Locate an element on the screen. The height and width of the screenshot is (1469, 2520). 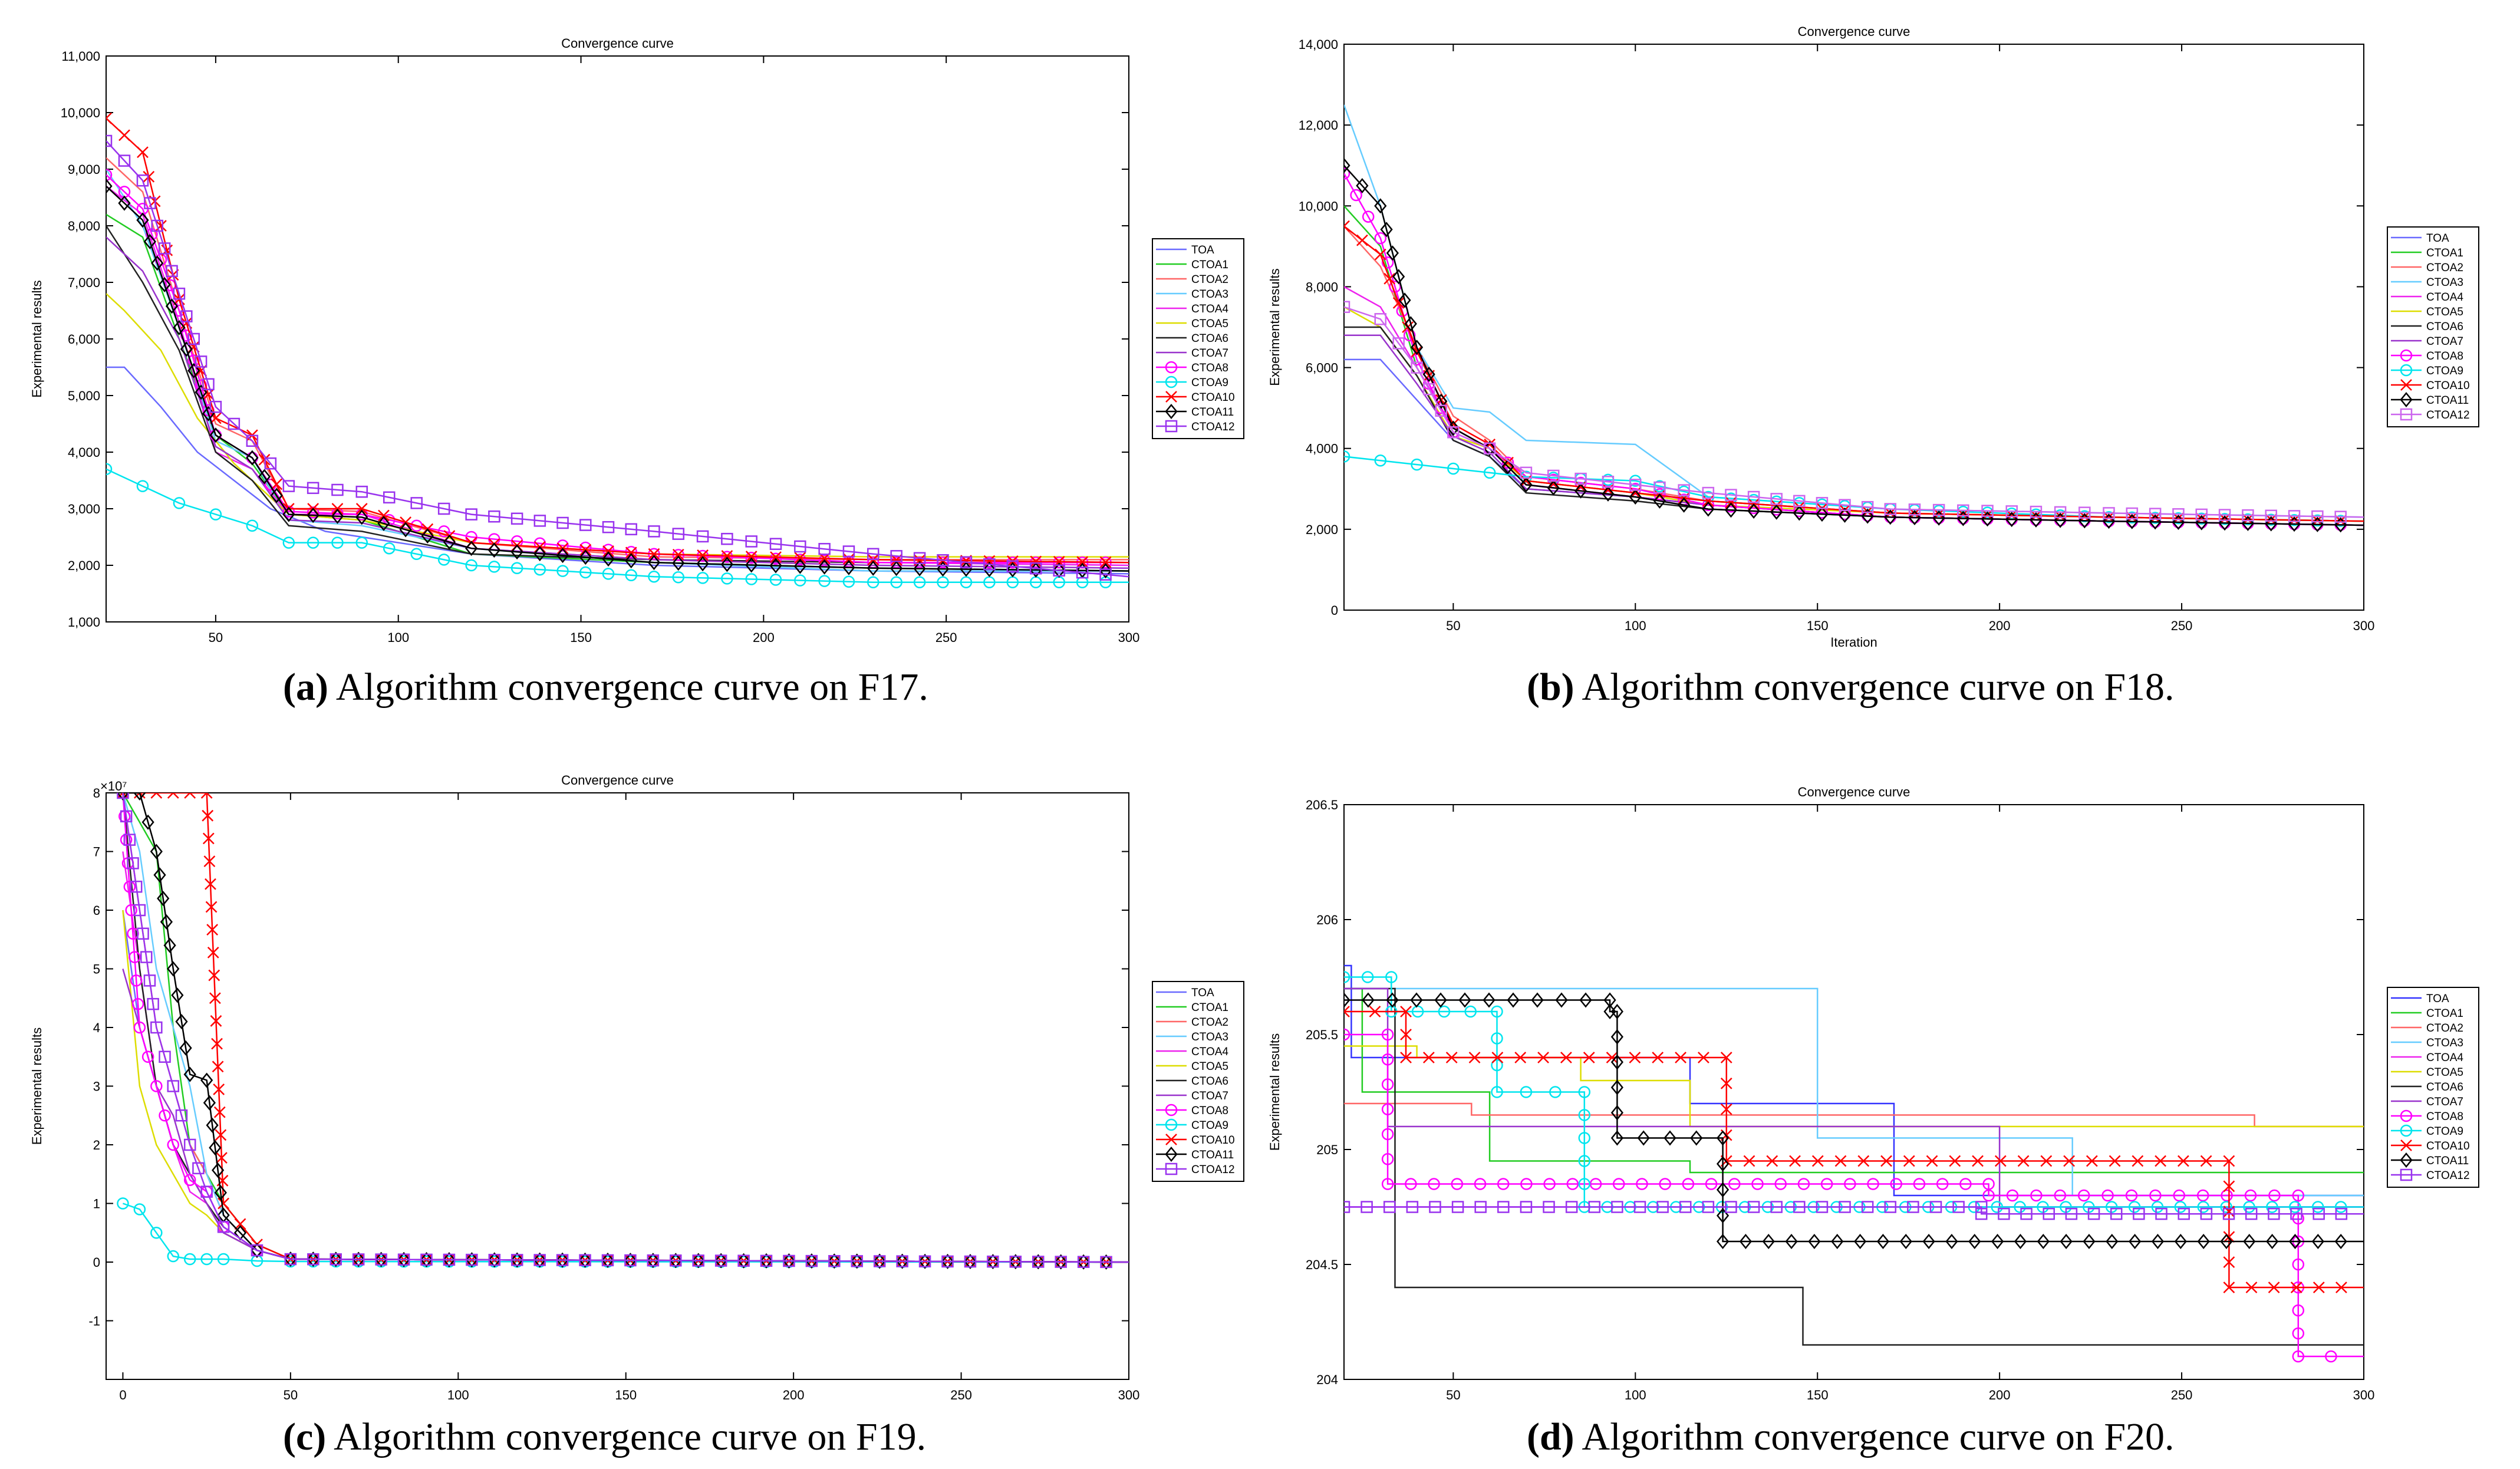
legend-label: CTOA1 is located at coordinates (1209, 1008).